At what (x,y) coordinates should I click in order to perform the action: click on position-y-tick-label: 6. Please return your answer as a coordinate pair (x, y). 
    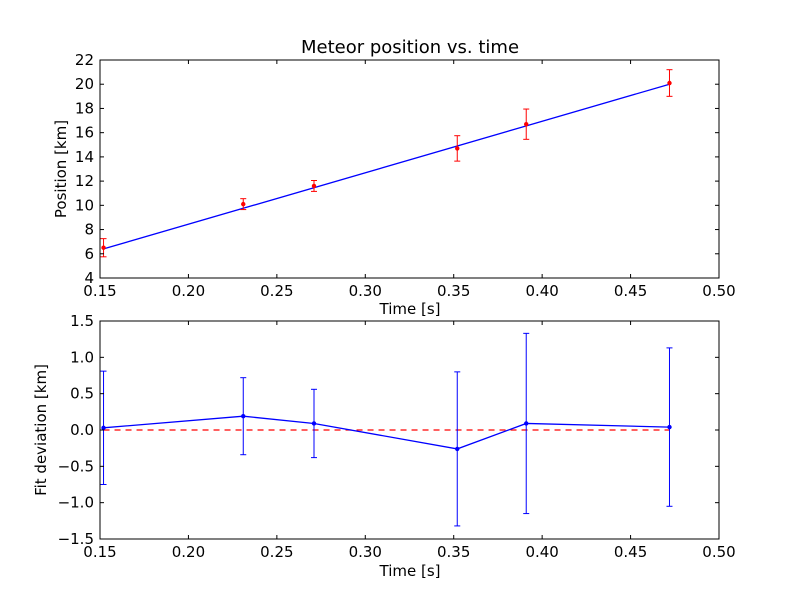
    Looking at the image, I should click on (89, 254).